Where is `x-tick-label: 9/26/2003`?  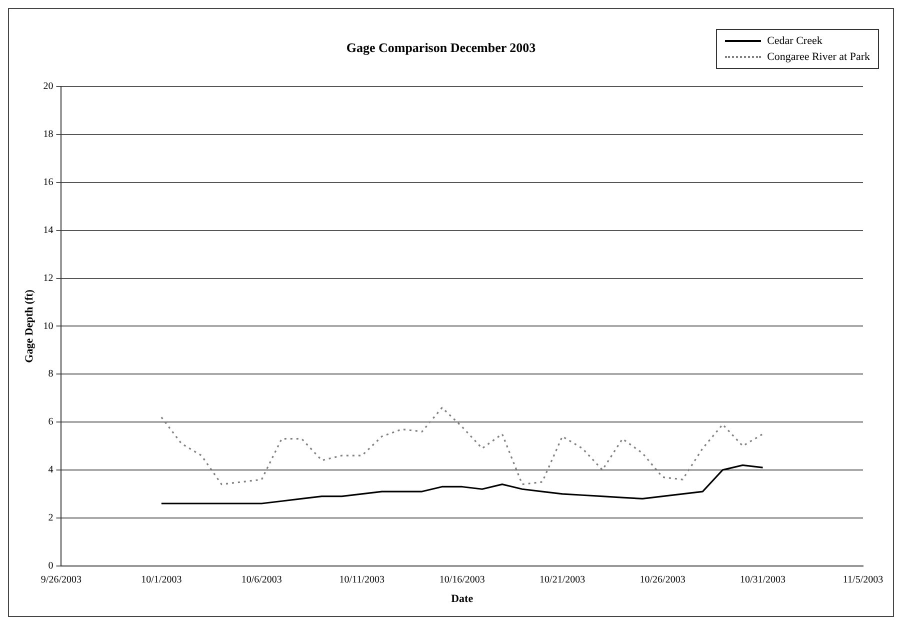
x-tick-label: 9/26/2003 is located at coordinates (61, 580).